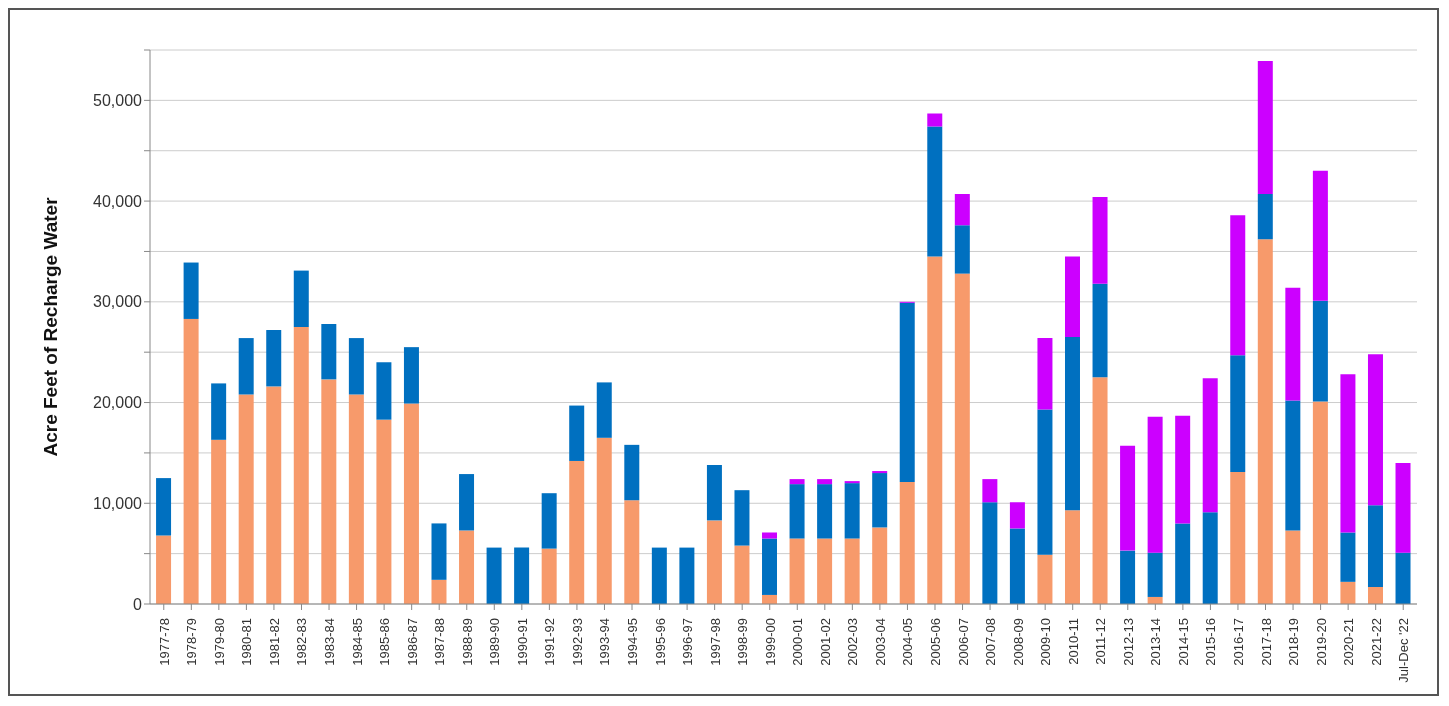 The height and width of the screenshot is (706, 1449). Describe the element at coordinates (522, 642) in the screenshot. I see `x-tick-label: 1990-91` at that location.